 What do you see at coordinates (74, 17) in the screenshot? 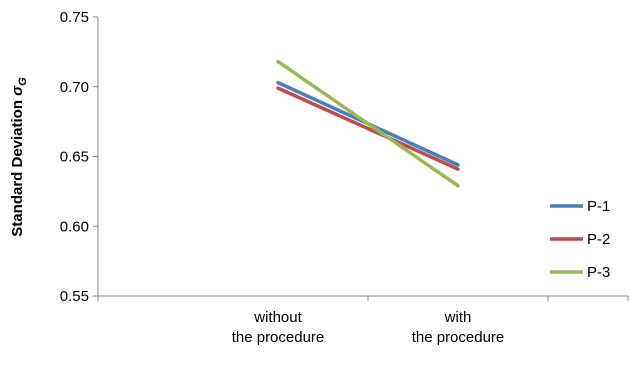
I see `y-tick-label: 0.75` at bounding box center [74, 17].